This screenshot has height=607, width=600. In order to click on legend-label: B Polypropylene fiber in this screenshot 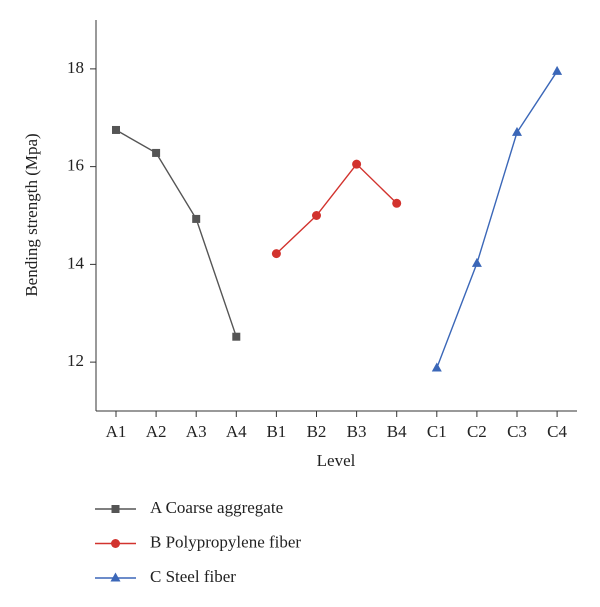, I will do `click(225, 541)`.